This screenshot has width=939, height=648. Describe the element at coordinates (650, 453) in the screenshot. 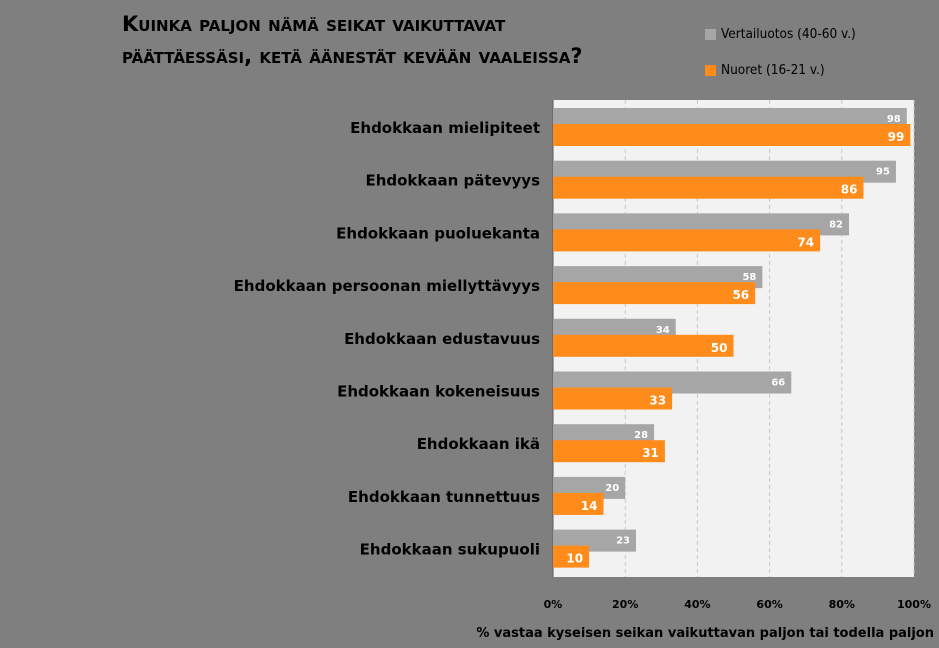

I see `data-label-nuoret: 31` at that location.